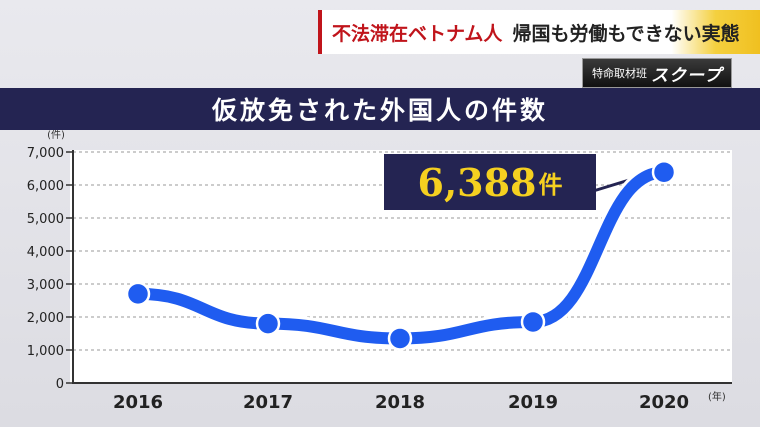 This screenshot has width=760, height=427. I want to click on scoop-badge: 特命取材班 スクープ, so click(657, 73).